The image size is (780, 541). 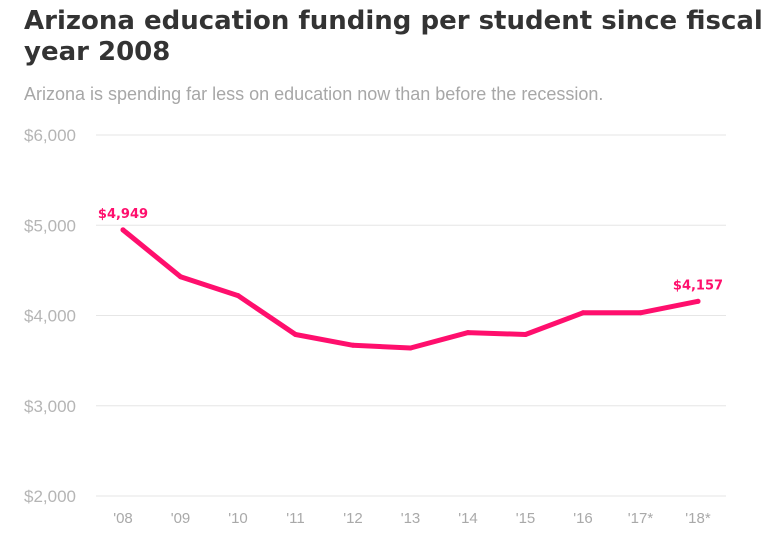 I want to click on x-tick-label: '16, so click(x=583, y=518).